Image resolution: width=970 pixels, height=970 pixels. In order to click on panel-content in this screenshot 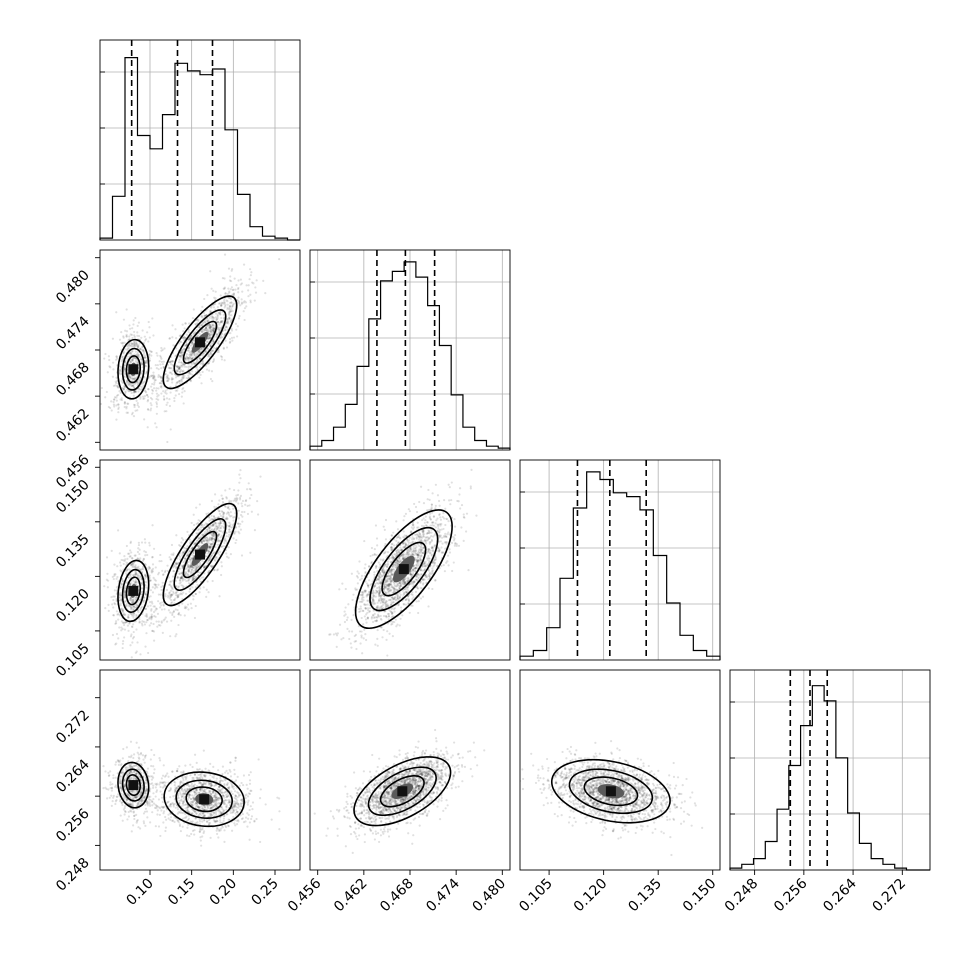, I will do `click(190, 348)`.